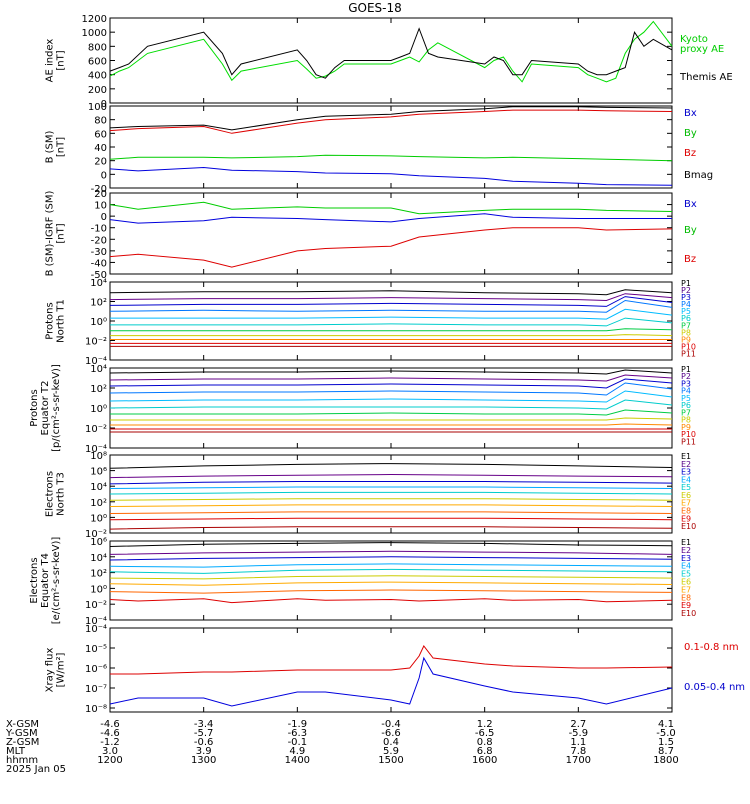 This screenshot has width=750, height=804. I want to click on y-tick-label: -10, so click(99, 229).